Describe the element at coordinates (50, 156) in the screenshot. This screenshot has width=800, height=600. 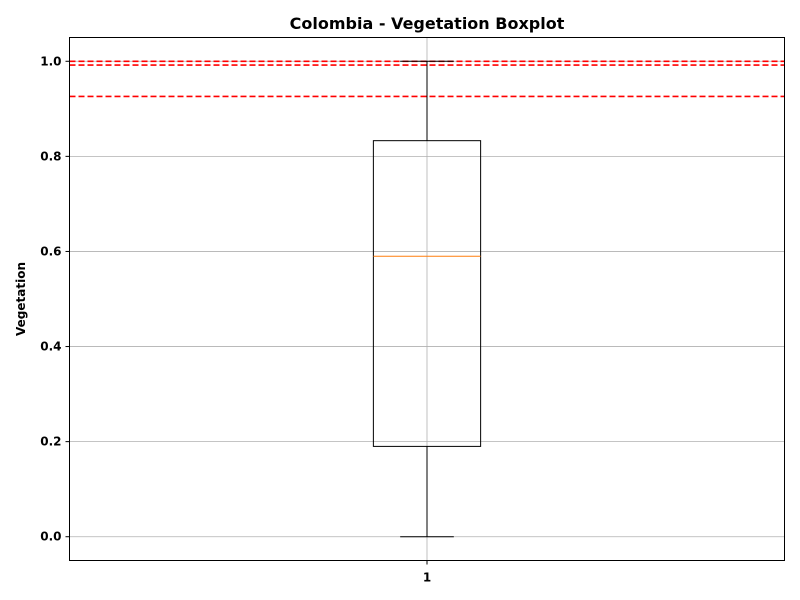
I see `y-tick-label: 0.8` at that location.